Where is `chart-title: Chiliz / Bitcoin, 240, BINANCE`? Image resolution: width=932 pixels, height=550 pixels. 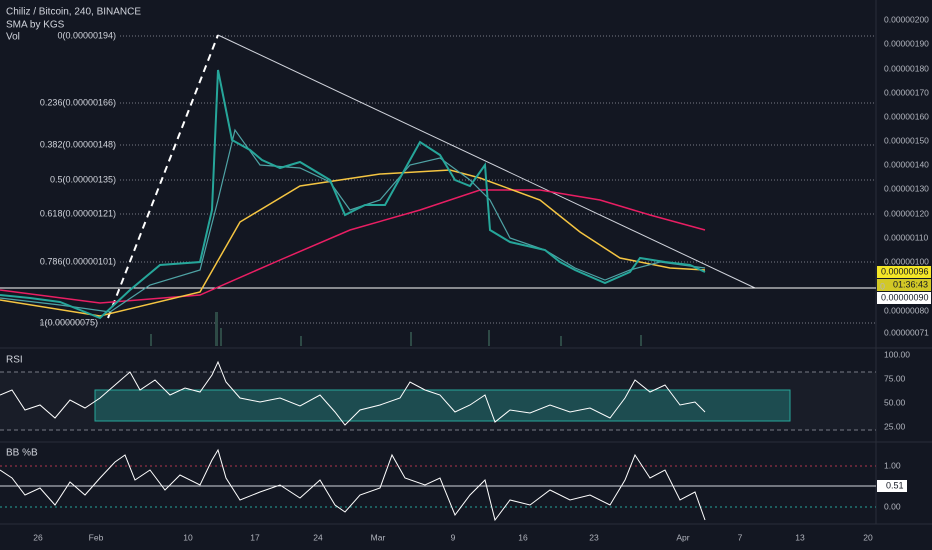
chart-title: Chiliz / Bitcoin, 240, BINANCE is located at coordinates (73, 12).